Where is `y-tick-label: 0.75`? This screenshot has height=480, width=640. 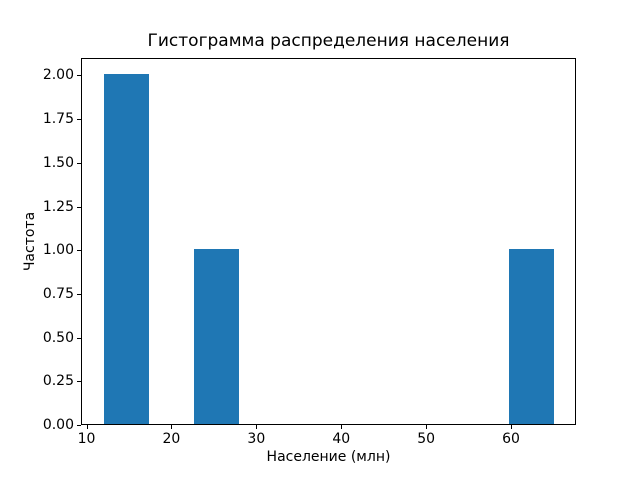 y-tick-label: 0.75 is located at coordinates (58, 293).